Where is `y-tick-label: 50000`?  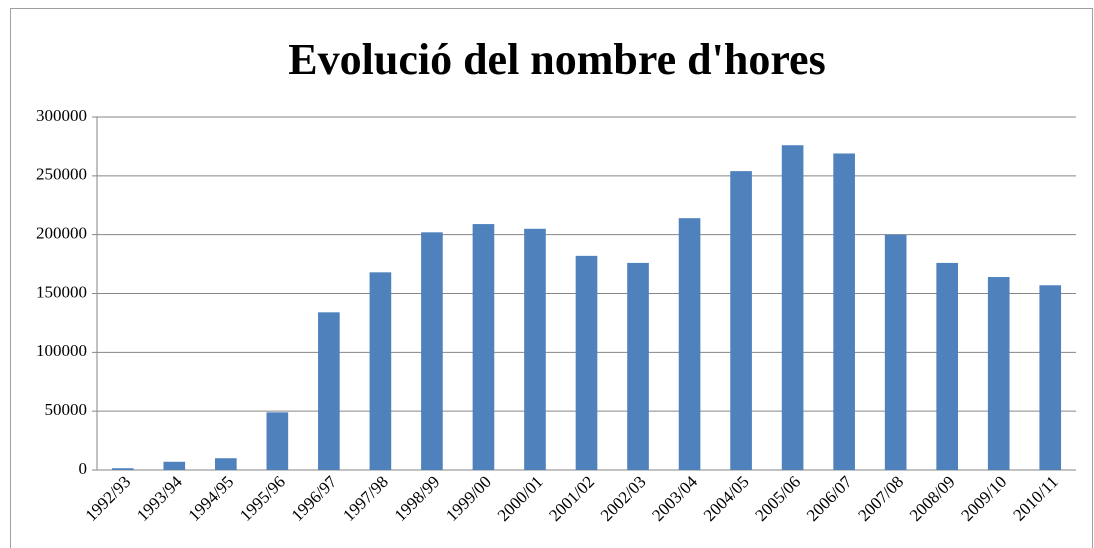 y-tick-label: 50000 is located at coordinates (66, 409).